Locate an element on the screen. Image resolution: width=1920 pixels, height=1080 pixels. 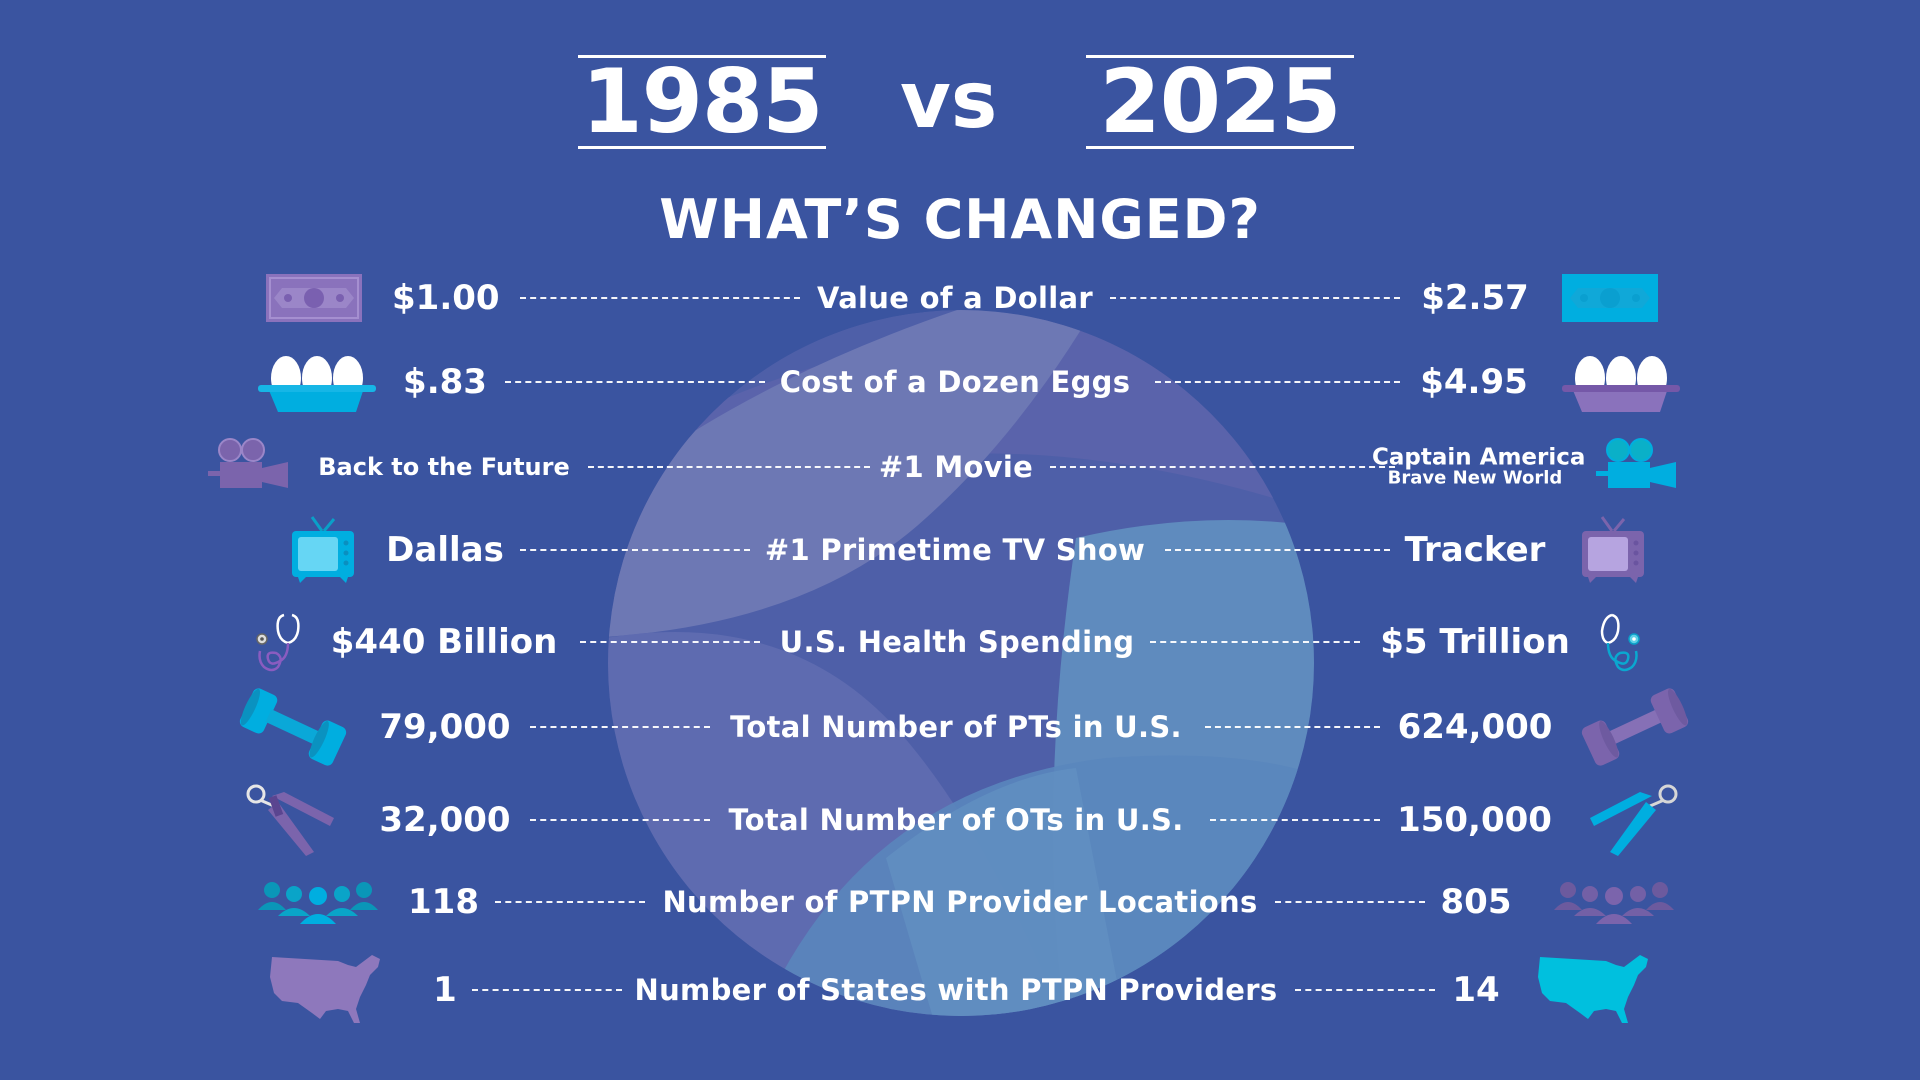
year-1985-heading: 1985 is located at coordinates (702, 102).